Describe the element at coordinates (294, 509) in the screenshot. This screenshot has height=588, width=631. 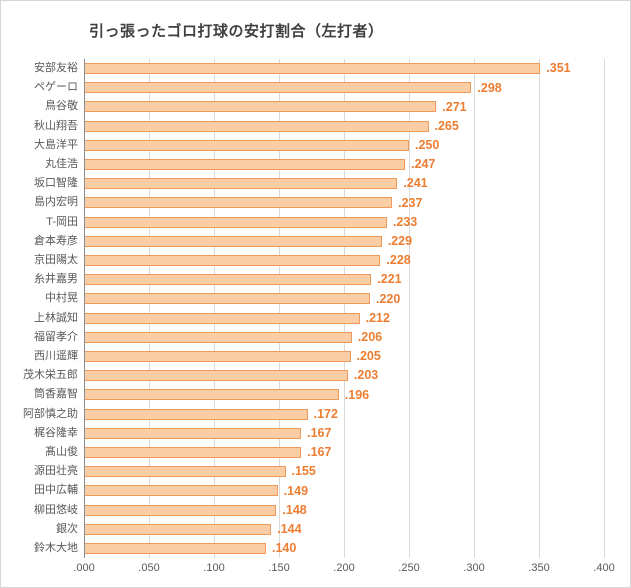
I see `data-label: .148` at that location.